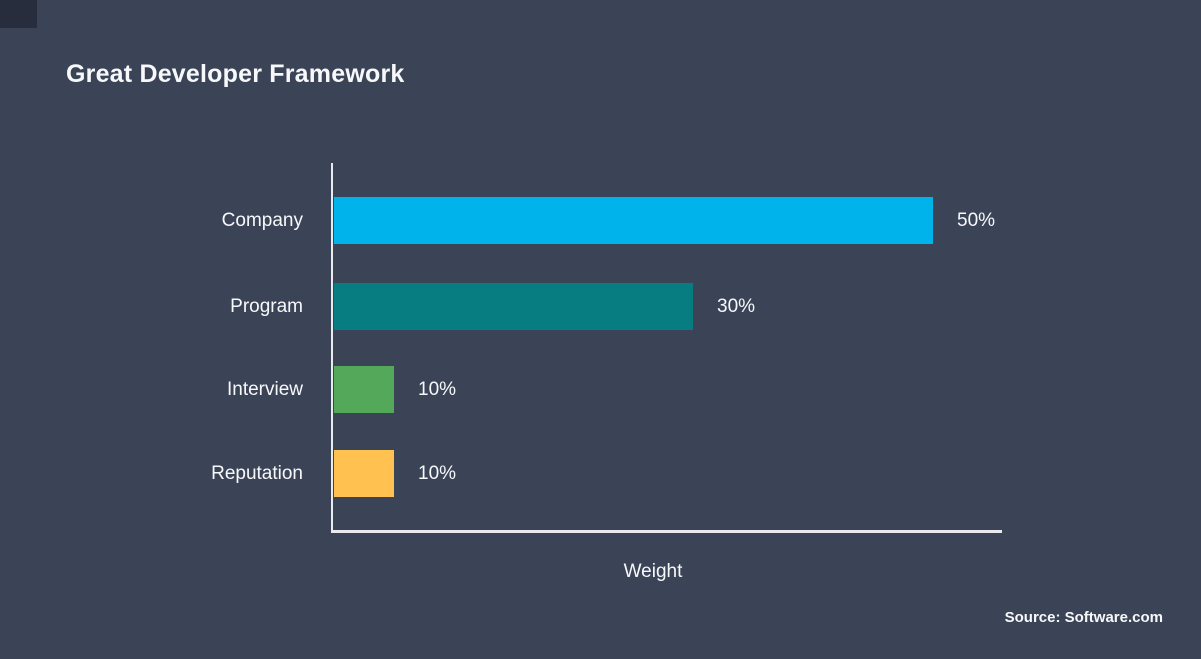 This screenshot has width=1201, height=659. Describe the element at coordinates (666, 531) in the screenshot. I see `x-axis-line` at that location.